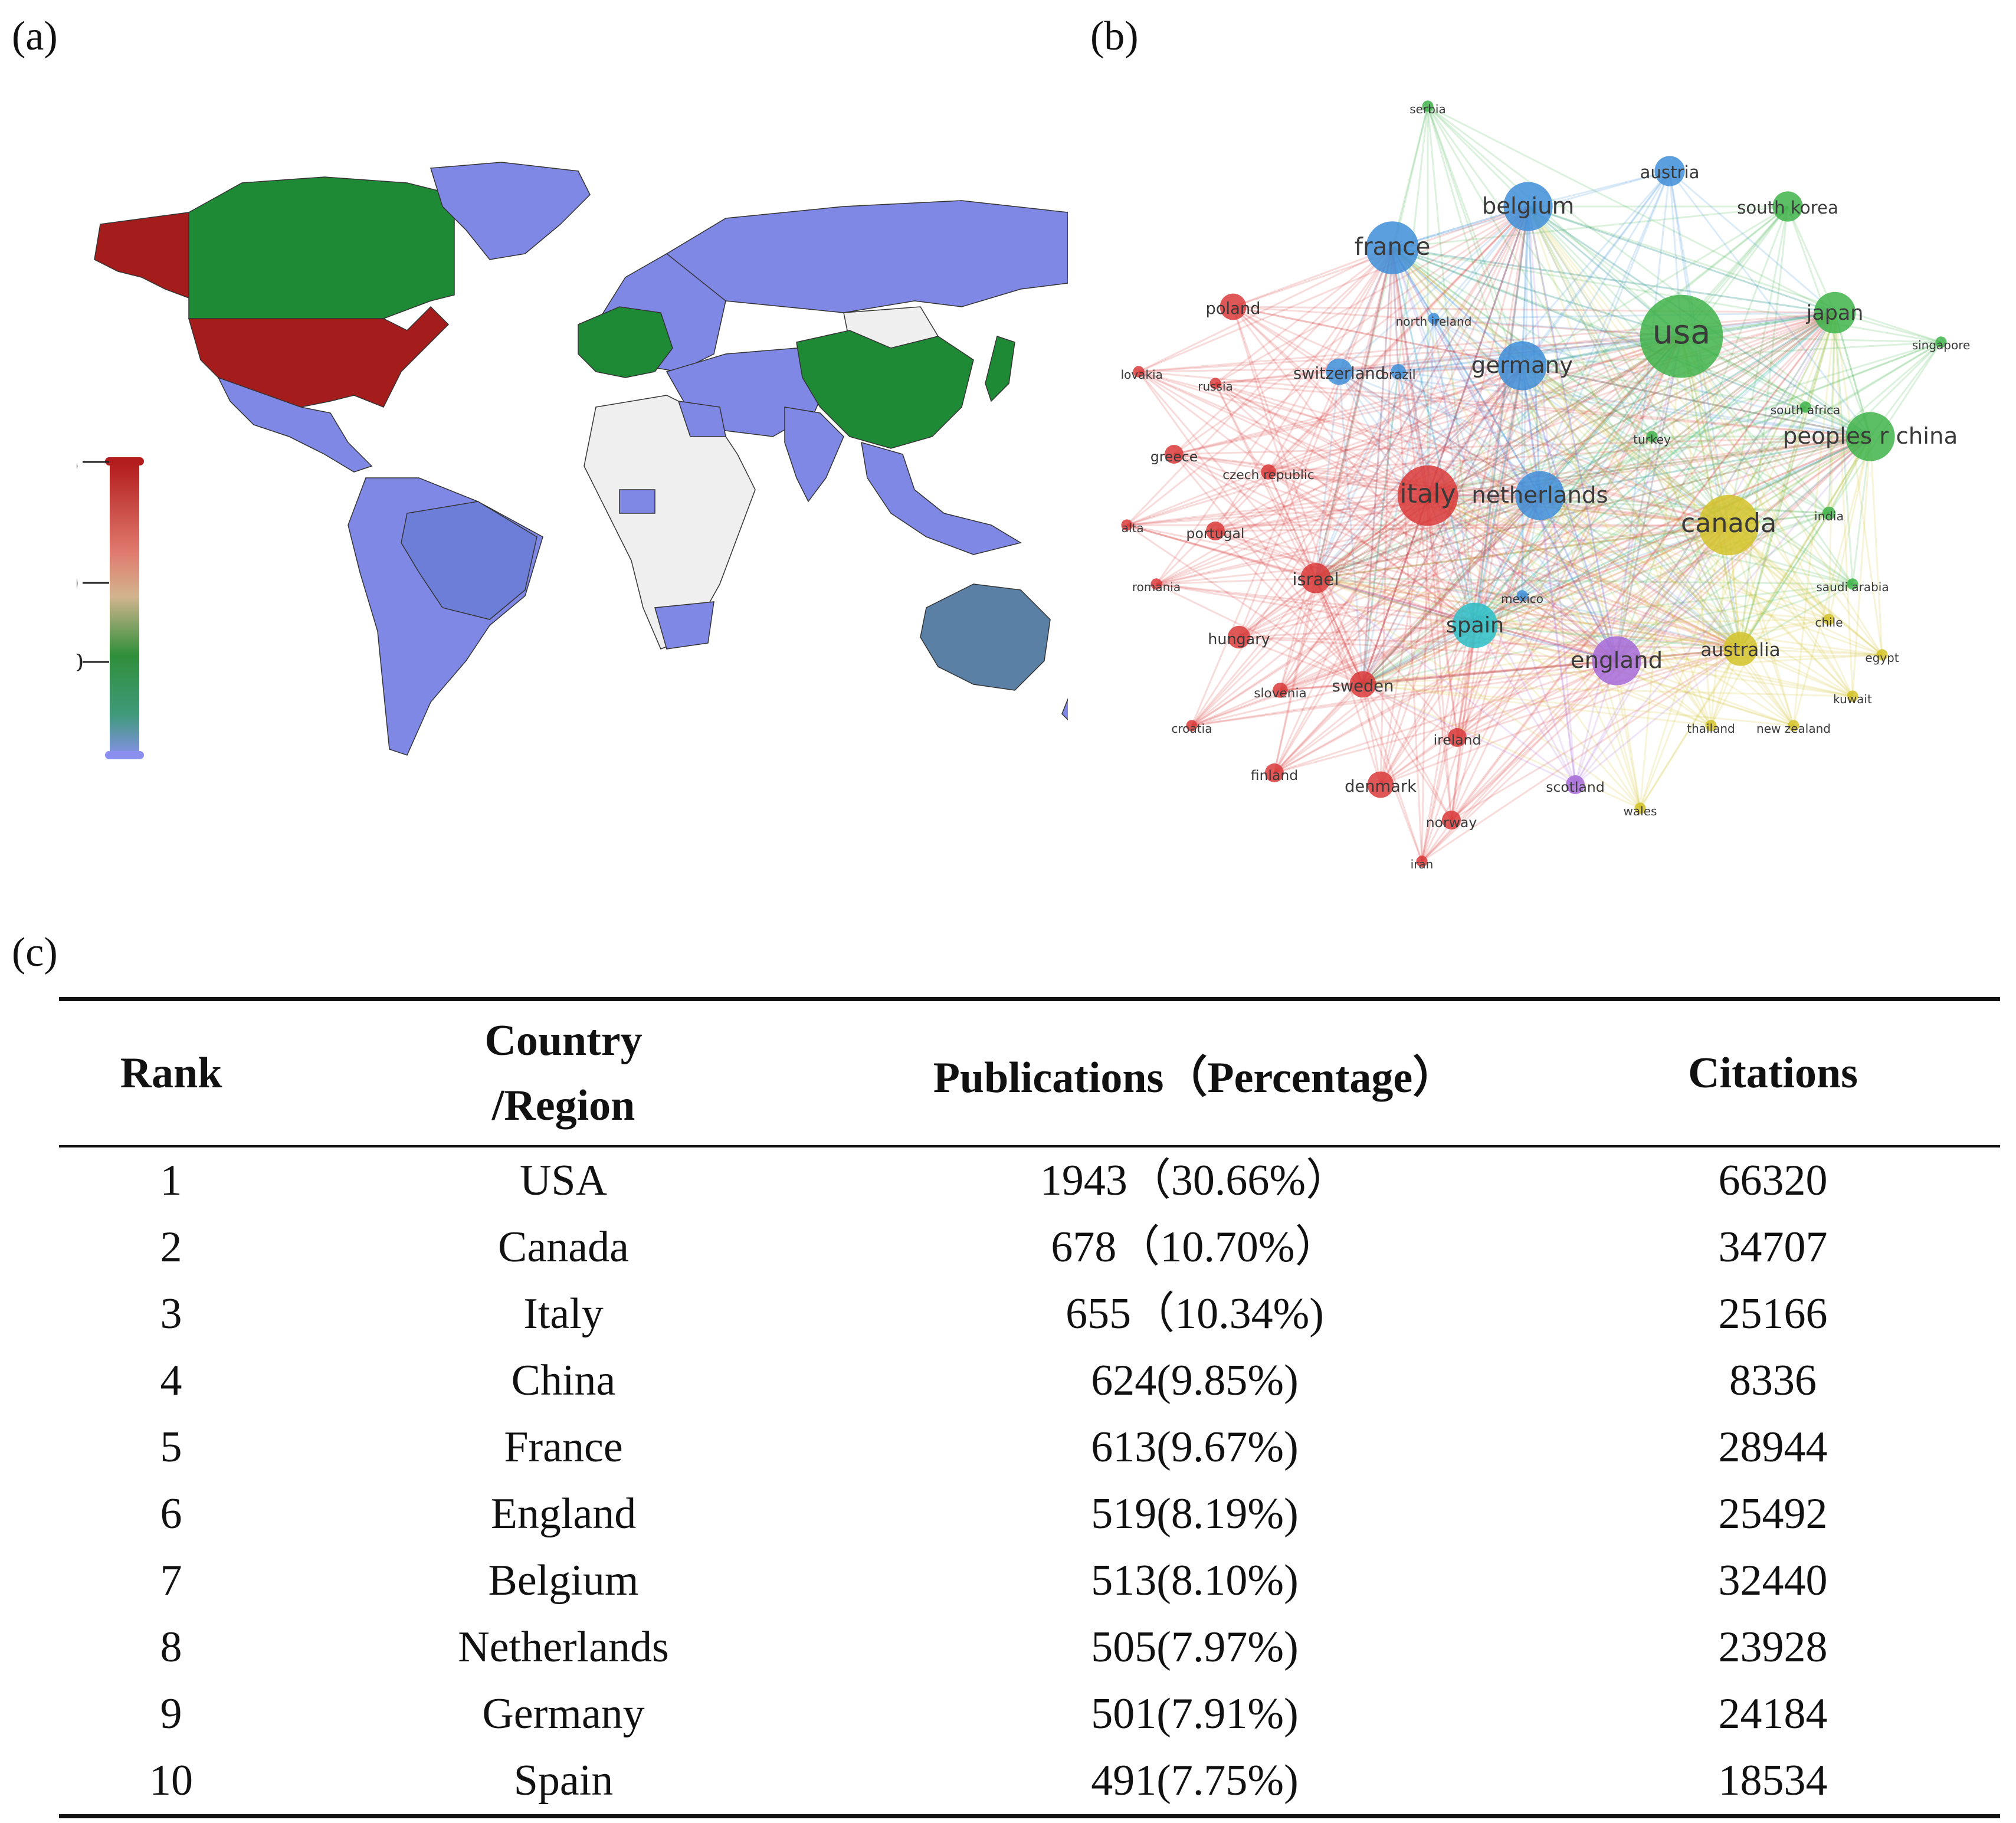 This screenshot has height=1823, width=2016. I want to click on table-row: 1 USA 1943（30.66%） 66320, so click(1029, 1180).